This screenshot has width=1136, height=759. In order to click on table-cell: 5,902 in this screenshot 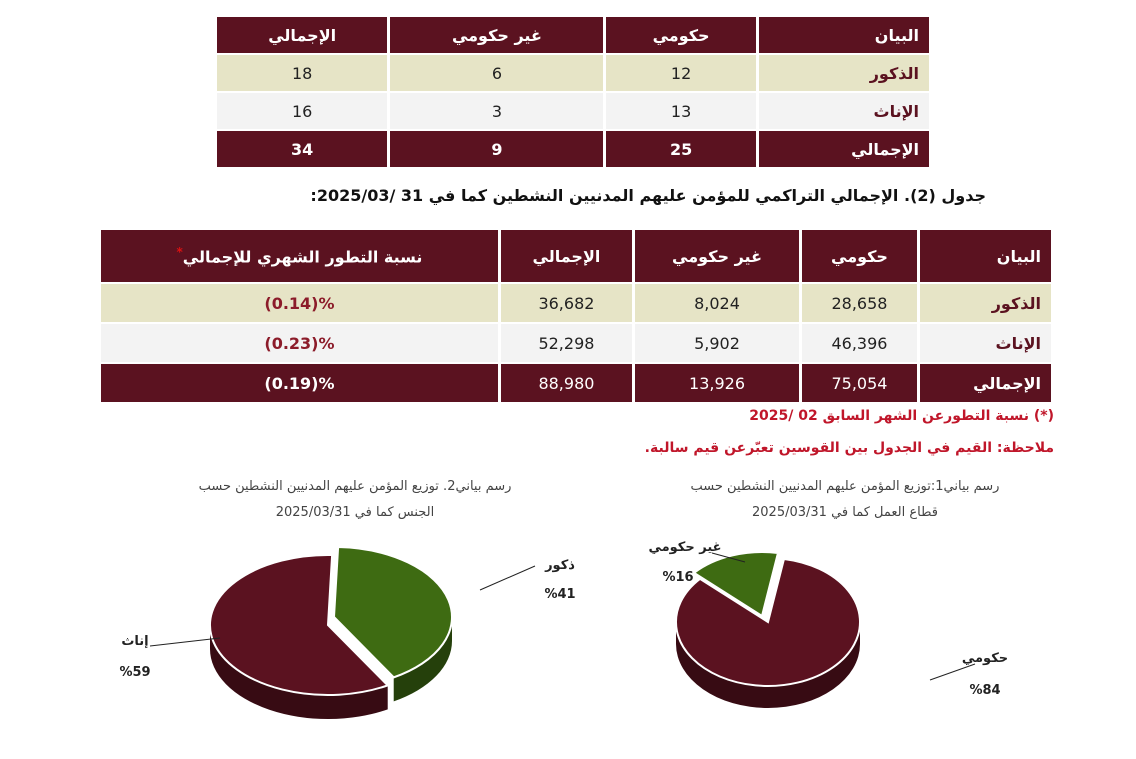, I will do `click(717, 343)`.